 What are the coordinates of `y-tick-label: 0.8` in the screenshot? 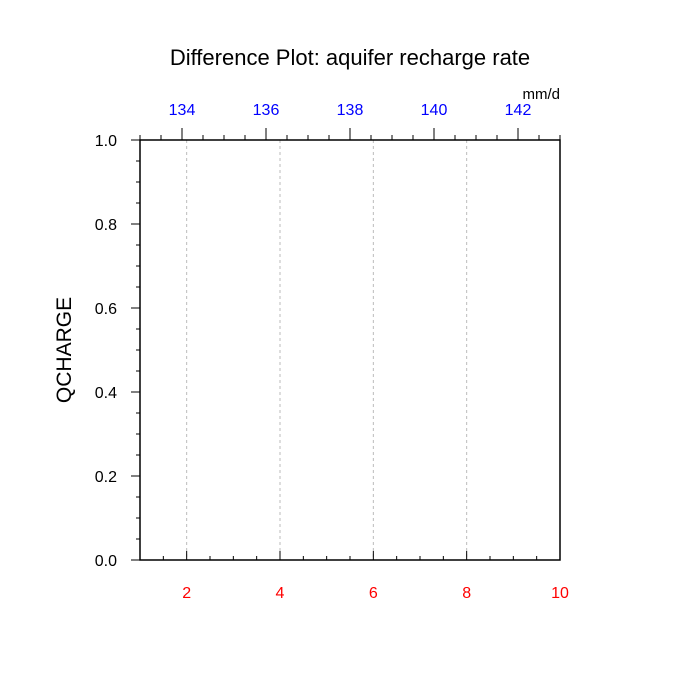 It's located at (106, 225).